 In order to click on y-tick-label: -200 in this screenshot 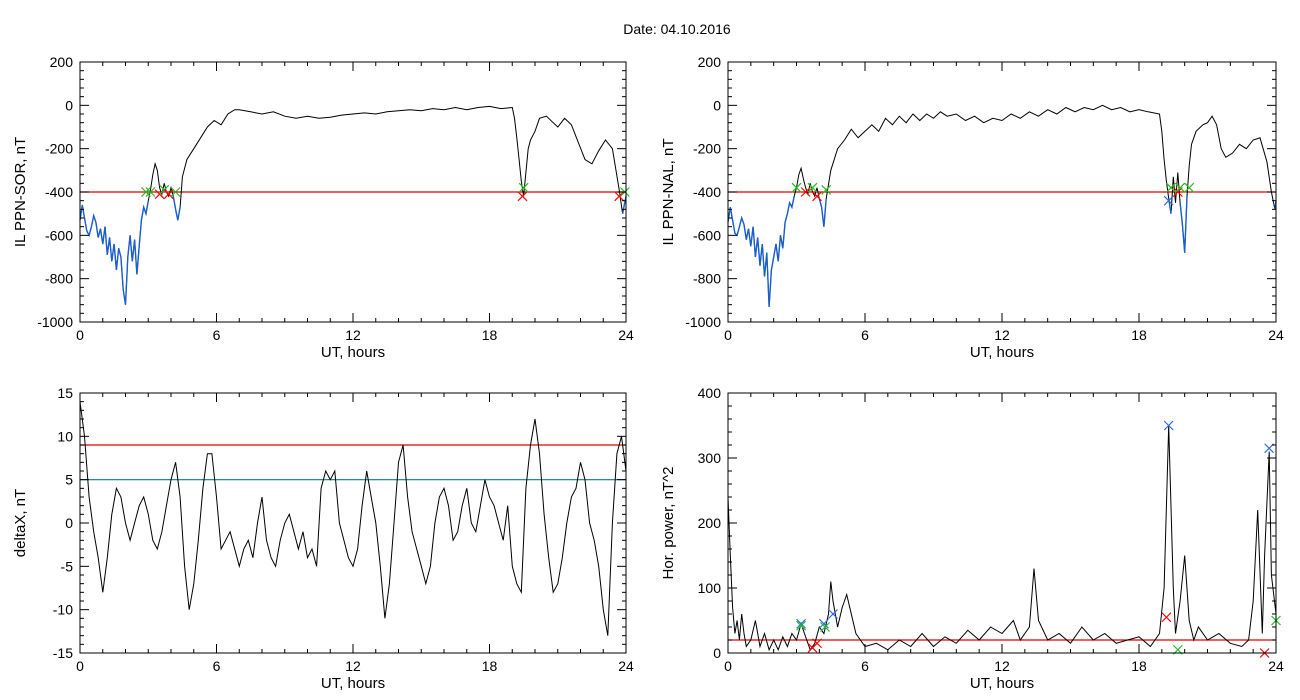, I will do `click(707, 149)`.